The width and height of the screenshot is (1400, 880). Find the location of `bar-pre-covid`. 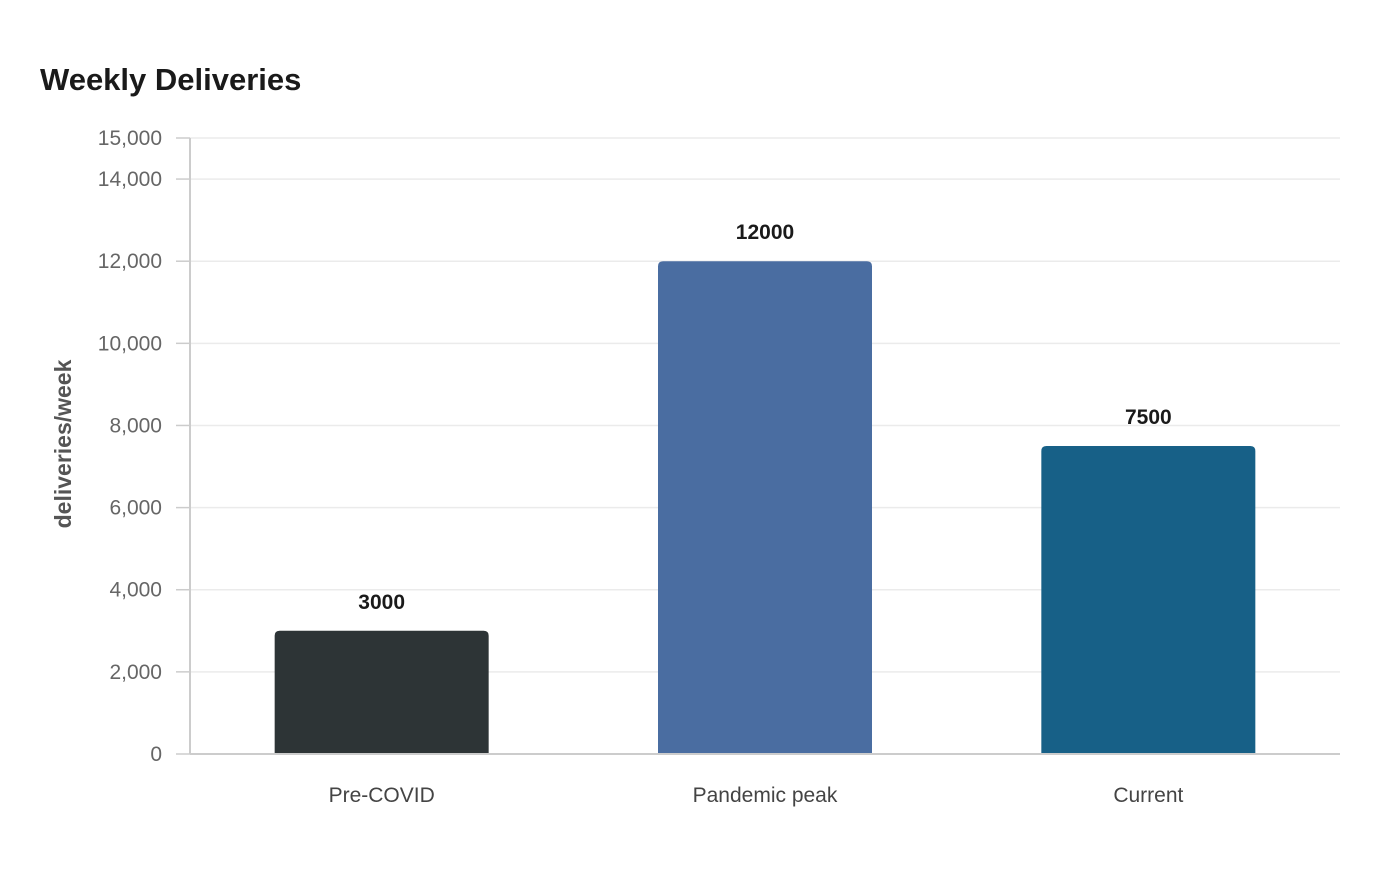

bar-pre-covid is located at coordinates (381, 692).